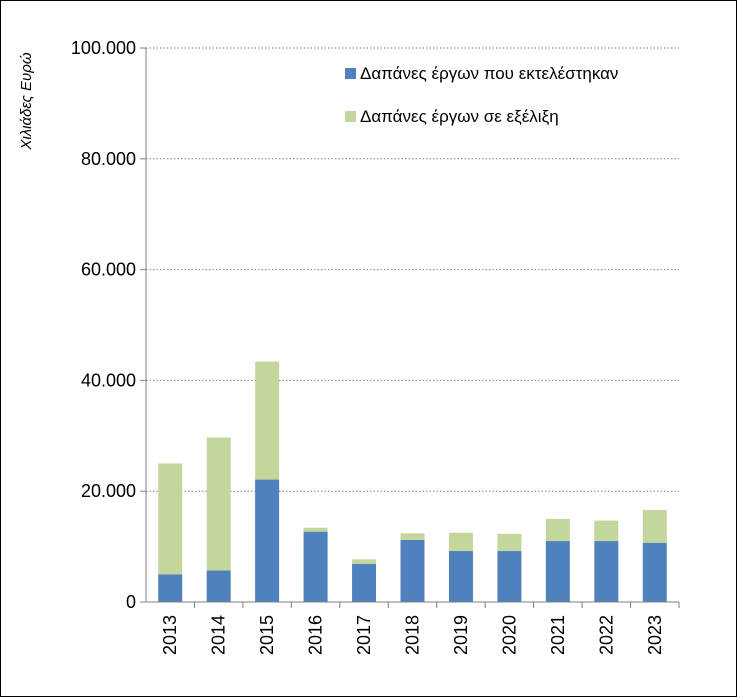 This screenshot has height=697, width=737. I want to click on bar-2013-in-progress, so click(170, 519).